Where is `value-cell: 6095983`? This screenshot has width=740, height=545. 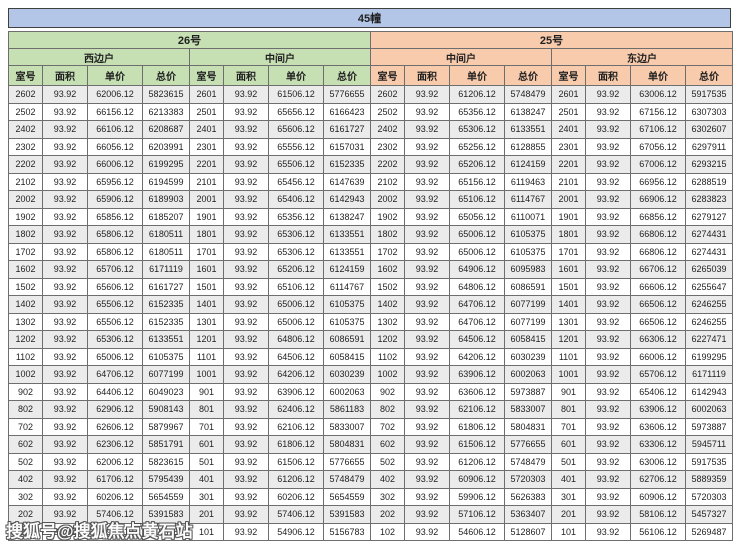
value-cell: 6095983 is located at coordinates (528, 269).